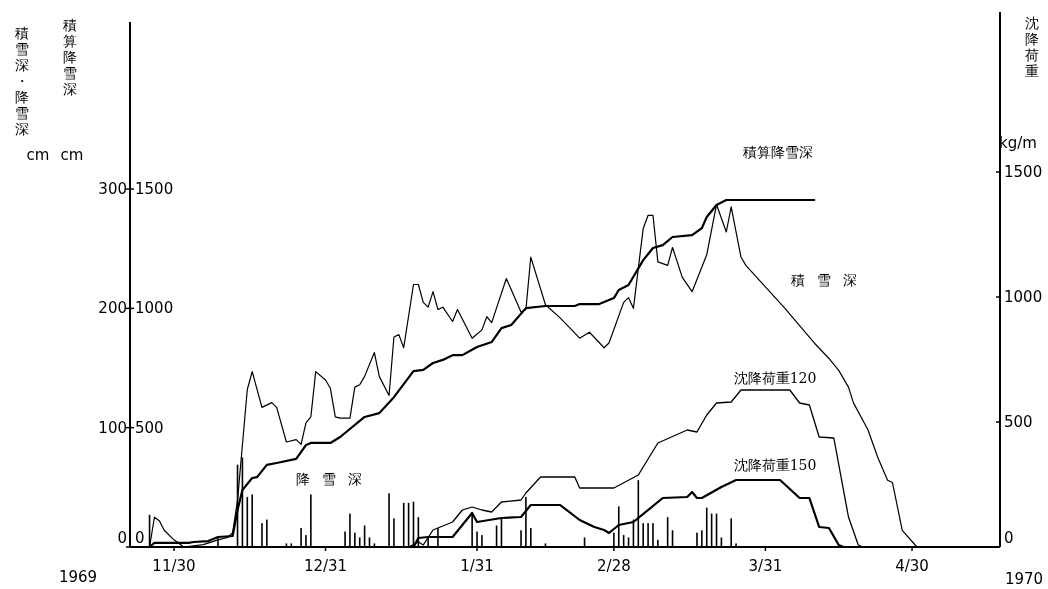  I want to click on y2-tick-label: 0, so click(1009, 538).